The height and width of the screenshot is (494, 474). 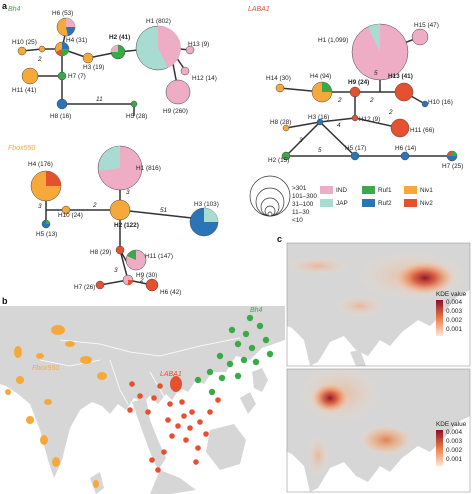 I want to click on bh4-node-H5, so click(x=134, y=104).